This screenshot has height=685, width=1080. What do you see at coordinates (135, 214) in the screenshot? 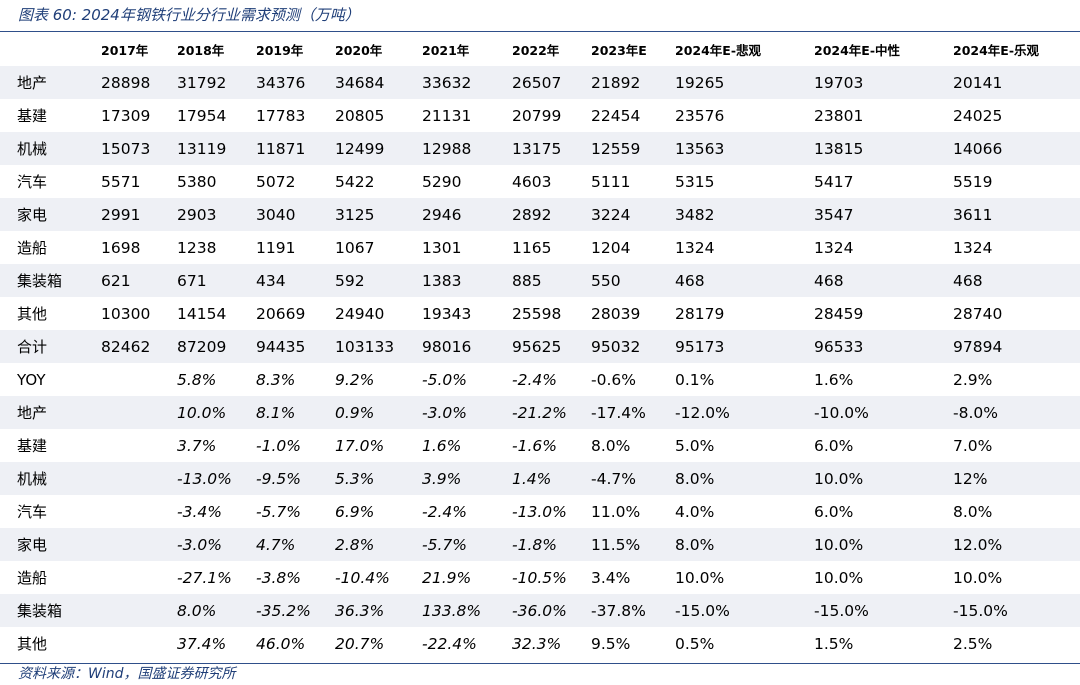
I see `table-cell: 2991` at bounding box center [135, 214].